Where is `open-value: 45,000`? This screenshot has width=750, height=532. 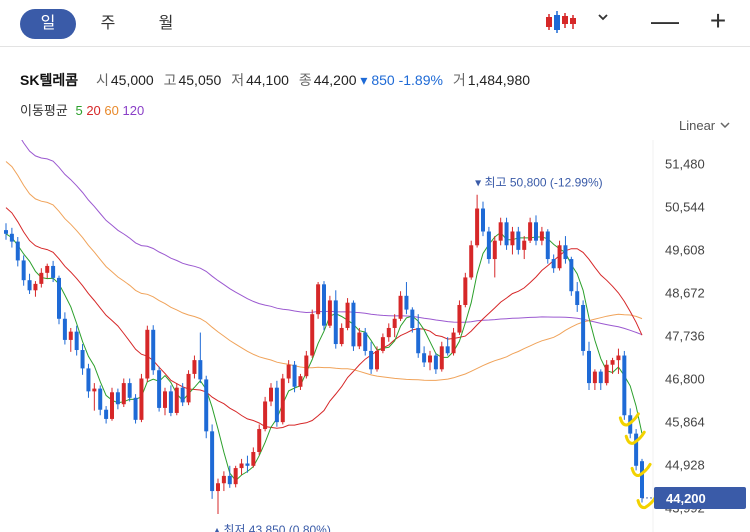
open-value: 45,000 is located at coordinates (132, 80).